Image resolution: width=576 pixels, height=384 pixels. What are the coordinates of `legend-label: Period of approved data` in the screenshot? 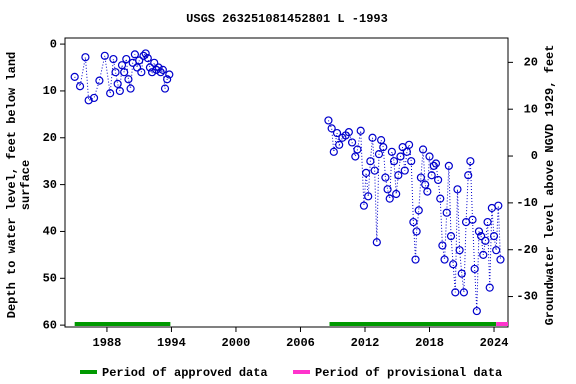 It's located at (185, 373).